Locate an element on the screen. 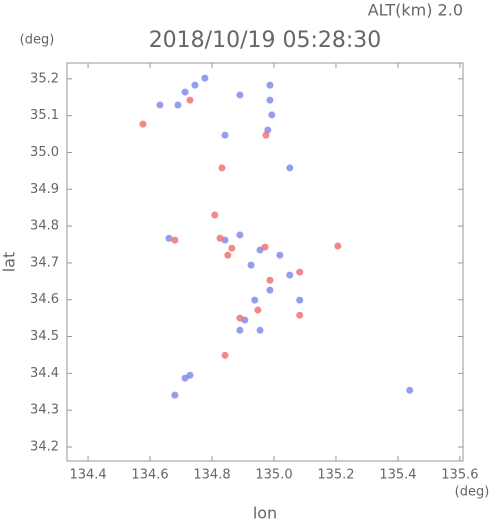 The width and height of the screenshot is (491, 521). y-tick-label: 34.4 is located at coordinates (44, 373).